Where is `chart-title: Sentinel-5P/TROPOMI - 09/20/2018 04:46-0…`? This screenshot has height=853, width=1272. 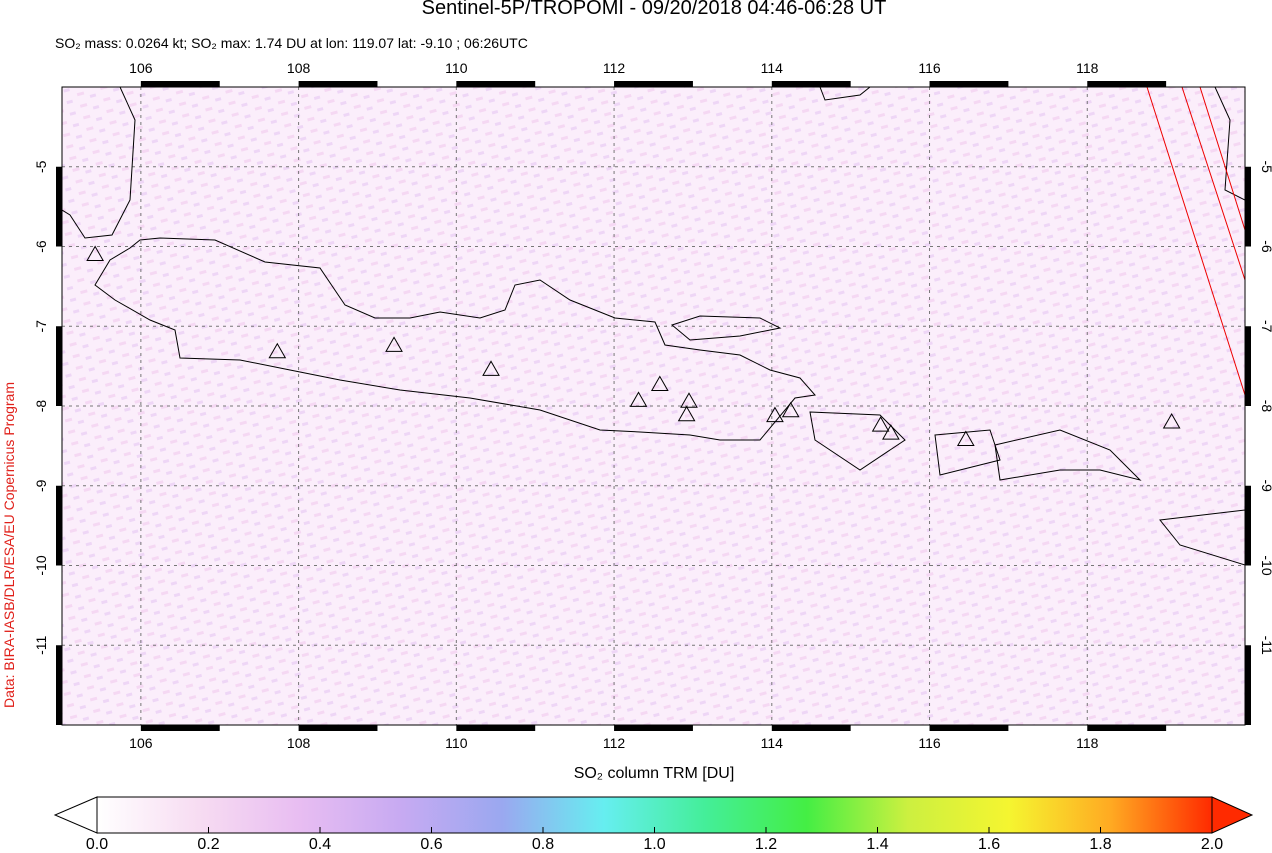 chart-title: Sentinel-5P/TROPOMI - 09/20/2018 04:46-0… is located at coordinates (654, 9).